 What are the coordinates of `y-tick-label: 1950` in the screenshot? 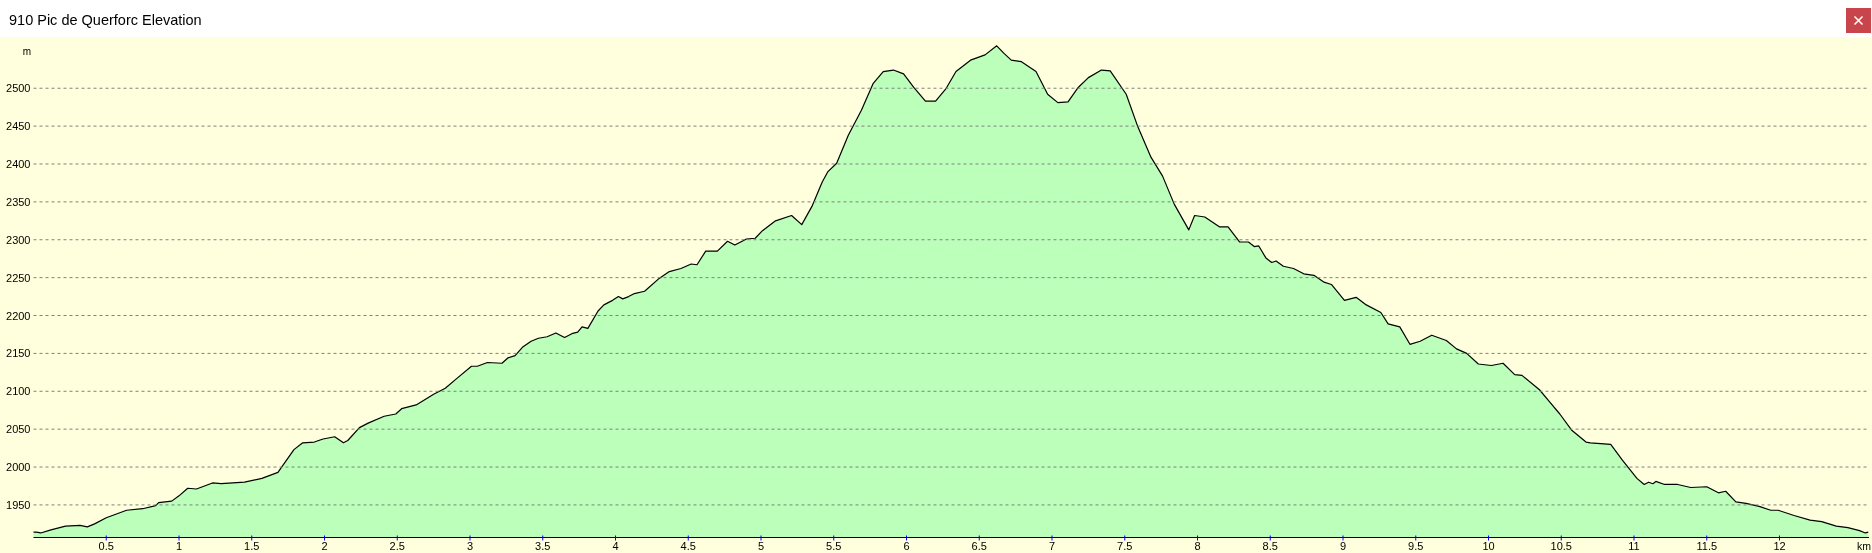 It's located at (18, 504).